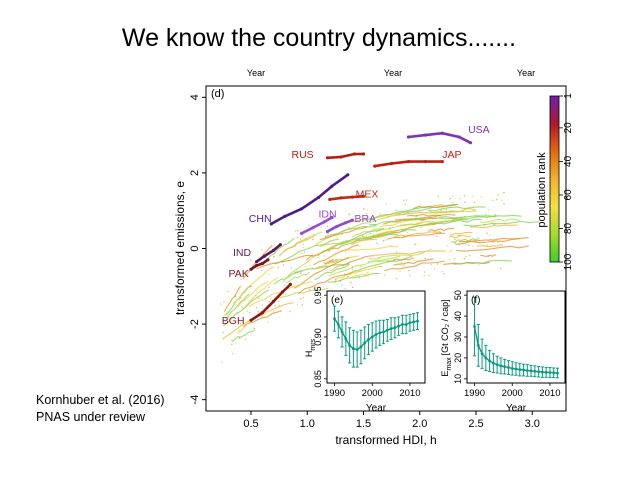  What do you see at coordinates (526, 73) in the screenshot?
I see `top-label-3: Year` at bounding box center [526, 73].